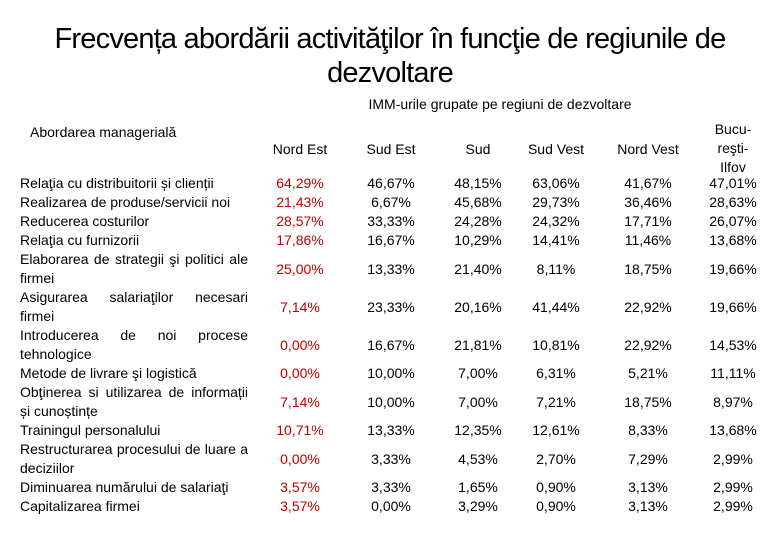 This screenshot has width=780, height=540. Describe the element at coordinates (391, 202) in the screenshot. I see `table-cell: 6,67%` at that location.